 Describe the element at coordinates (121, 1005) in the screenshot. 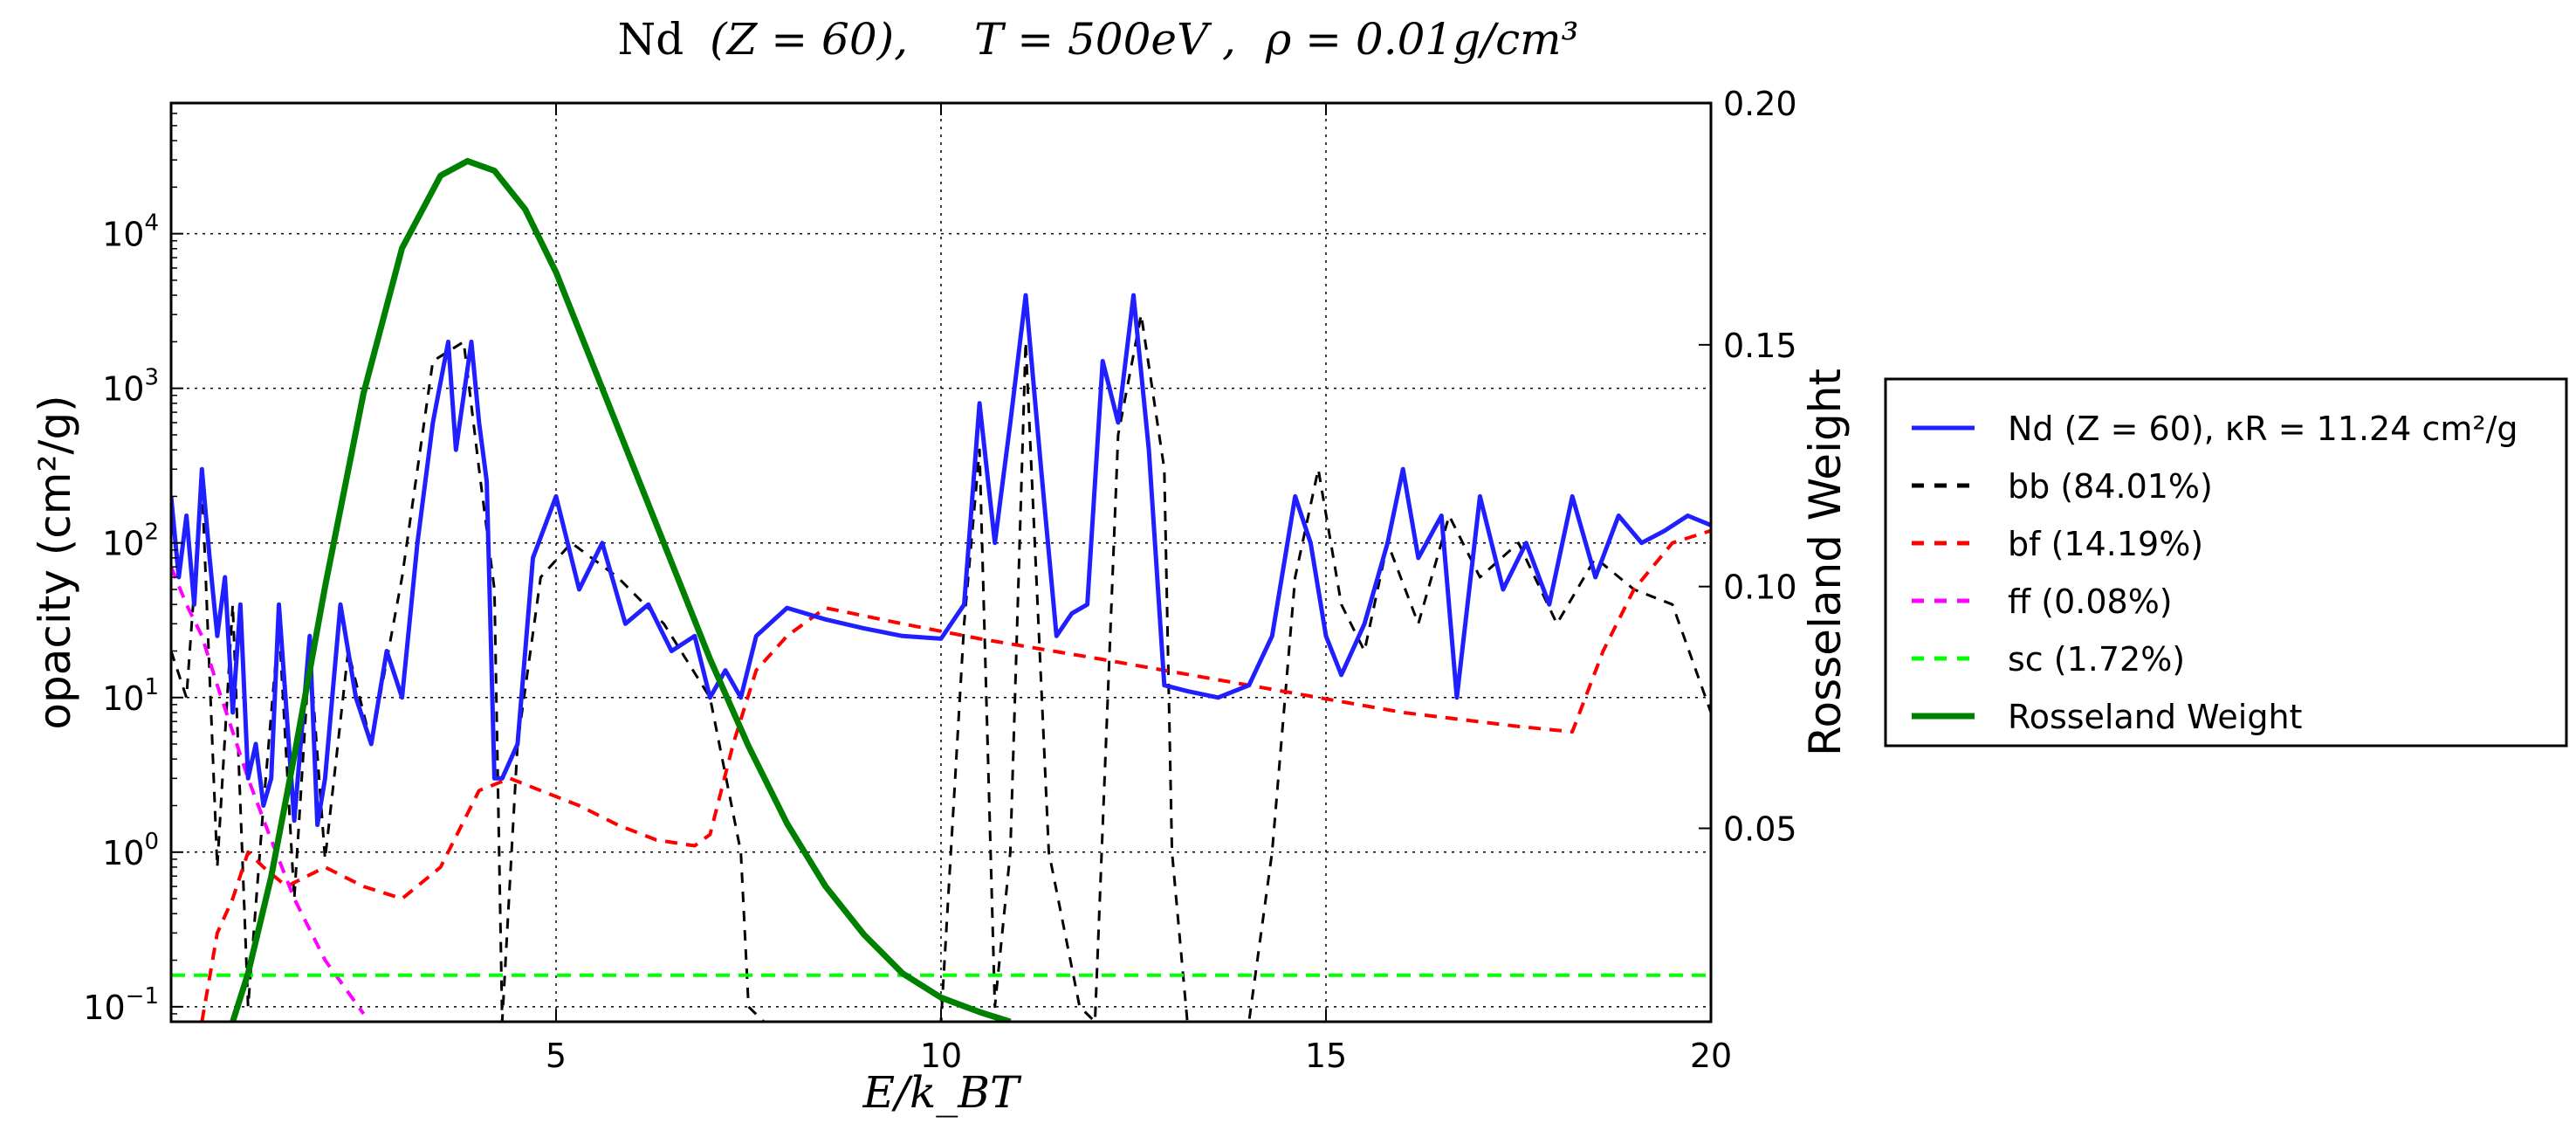

I see `y-tick-label: 10⁻¹` at that location.